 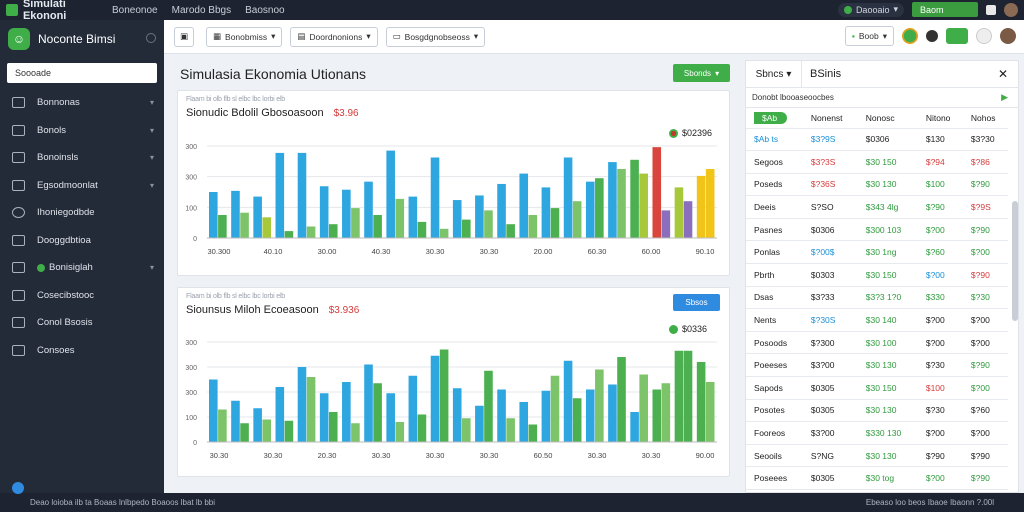 I want to click on top-action-button: Baom, so click(x=945, y=9).